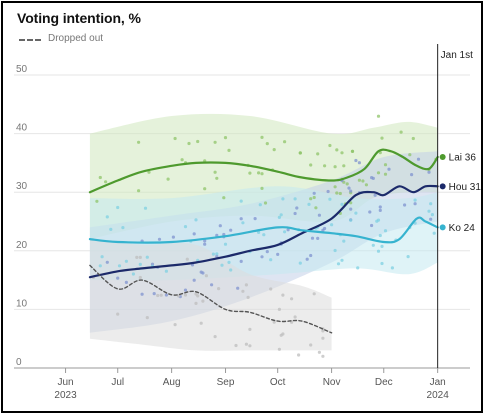  What do you see at coordinates (79, 18) in the screenshot?
I see `chart-title: Voting intention, %` at bounding box center [79, 18].